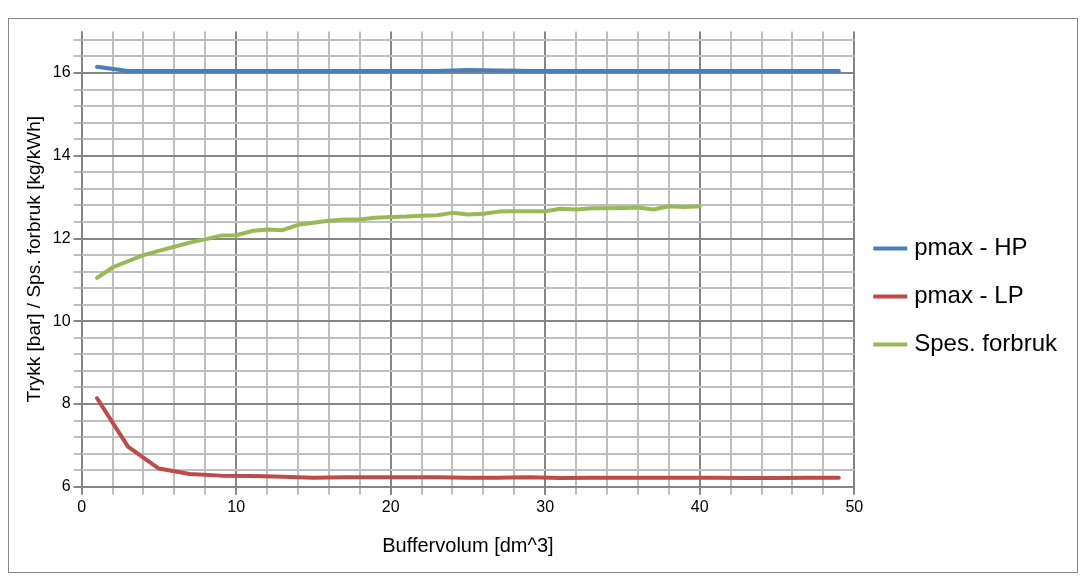 The image size is (1088, 583). I want to click on y-tick-label: 16, so click(61, 72).